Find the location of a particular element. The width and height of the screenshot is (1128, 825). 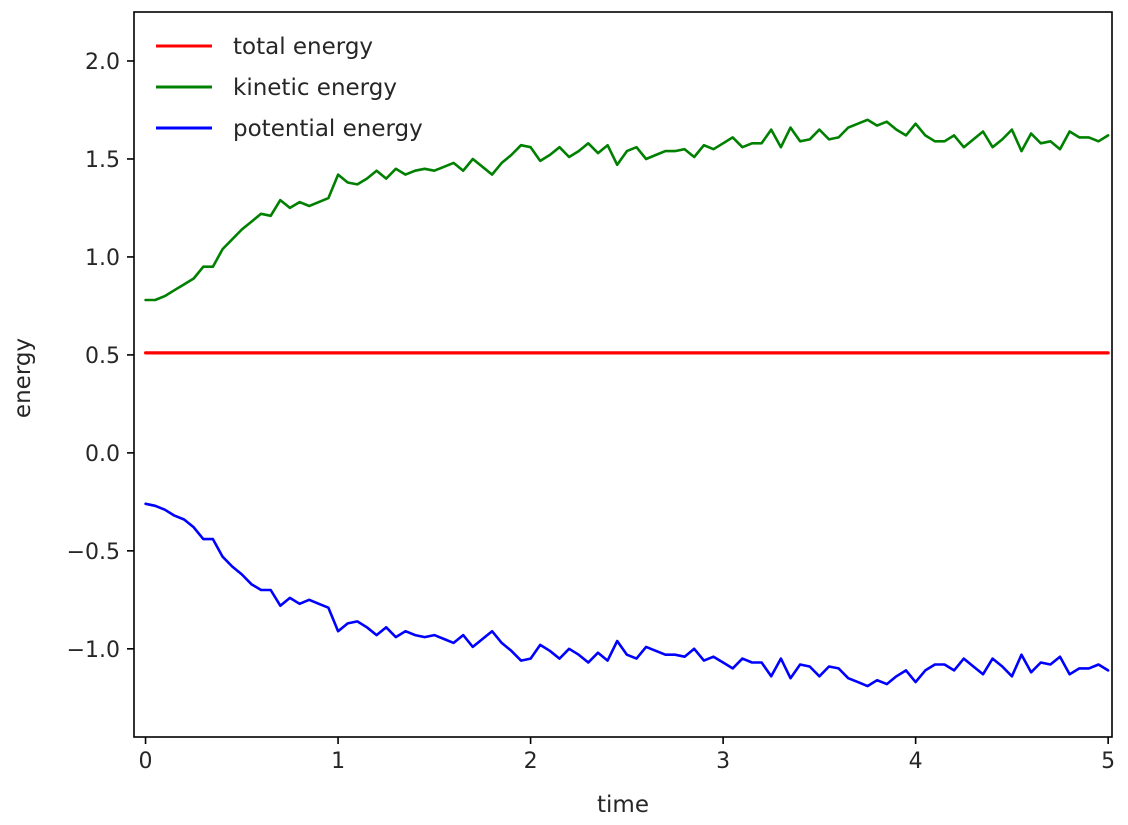

y-axis-label: energy is located at coordinates (23, 378).